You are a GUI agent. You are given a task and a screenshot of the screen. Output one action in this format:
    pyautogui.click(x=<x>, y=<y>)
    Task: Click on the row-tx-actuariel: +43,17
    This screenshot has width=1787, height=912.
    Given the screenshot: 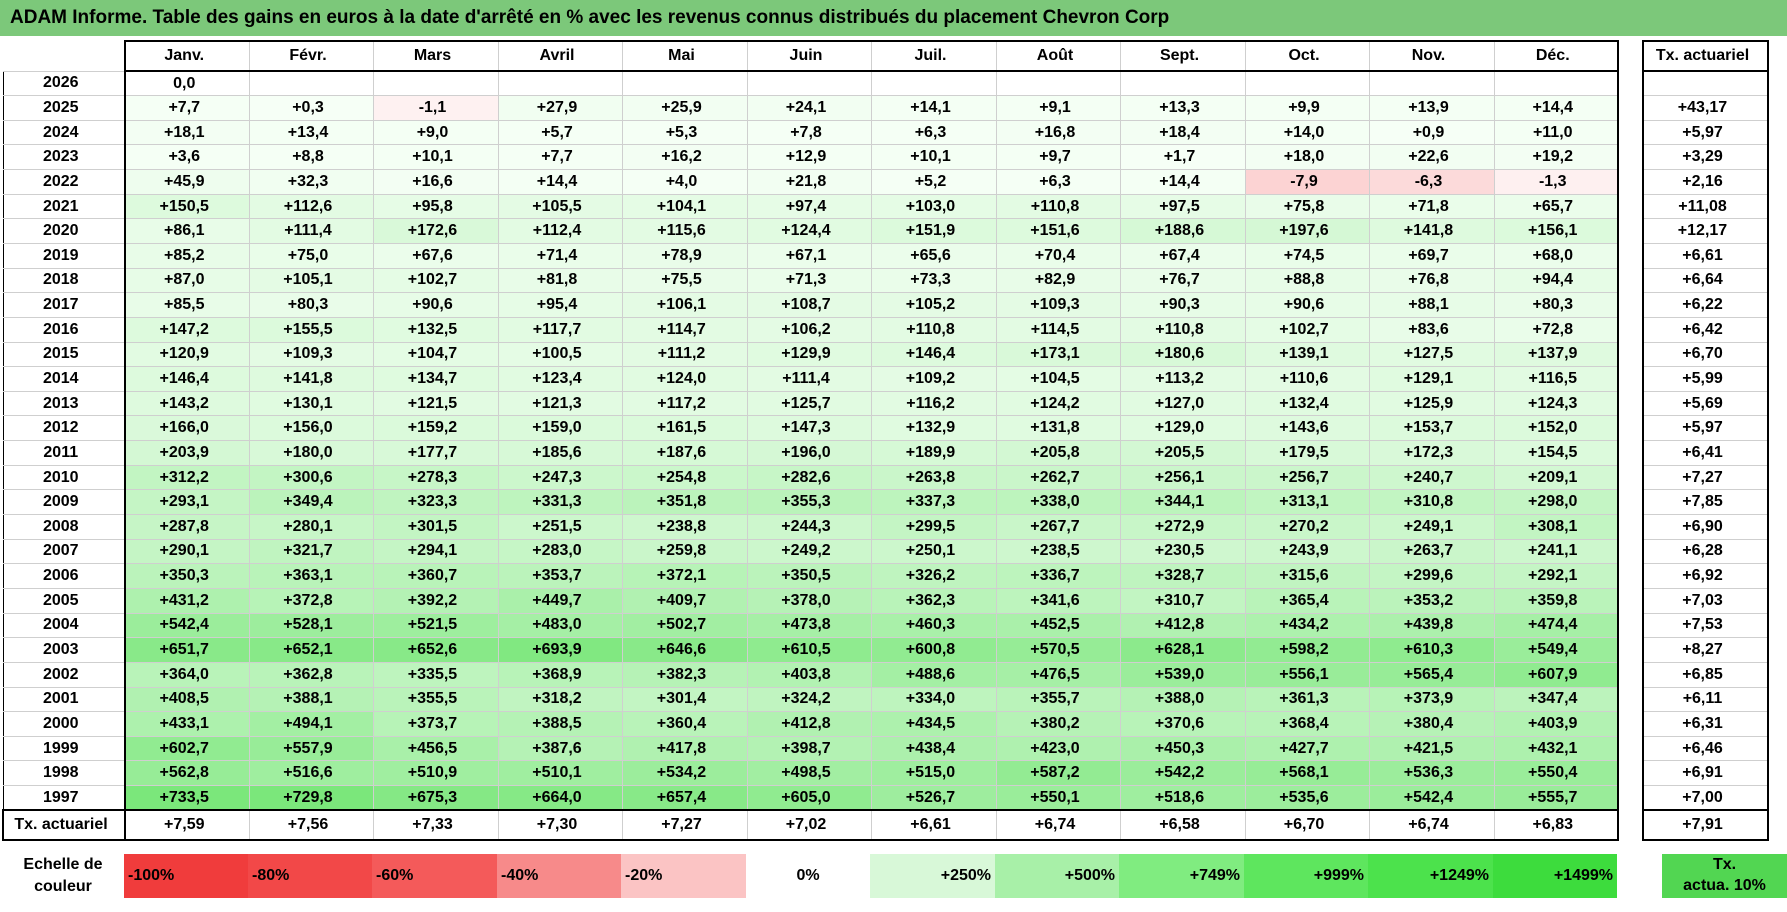 What is the action you would take?
    pyautogui.click(x=1705, y=108)
    